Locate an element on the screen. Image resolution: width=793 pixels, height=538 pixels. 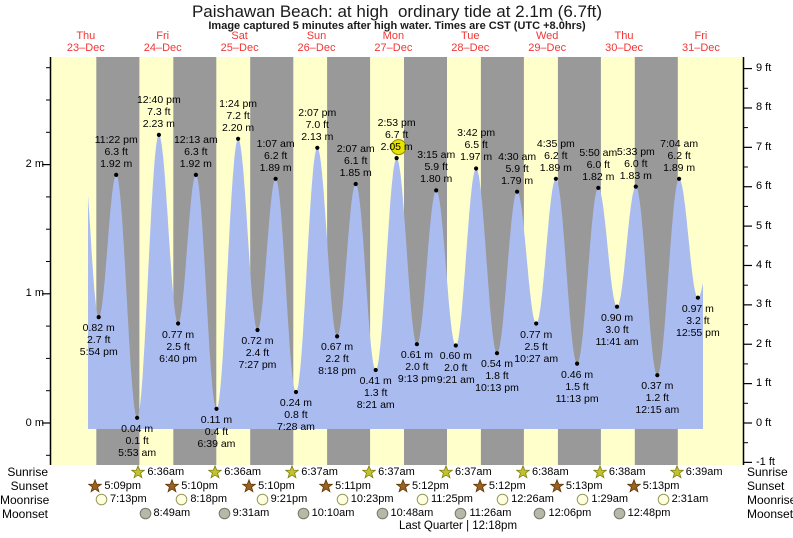
day-date: 26–Dec is located at coordinates (316, 47).